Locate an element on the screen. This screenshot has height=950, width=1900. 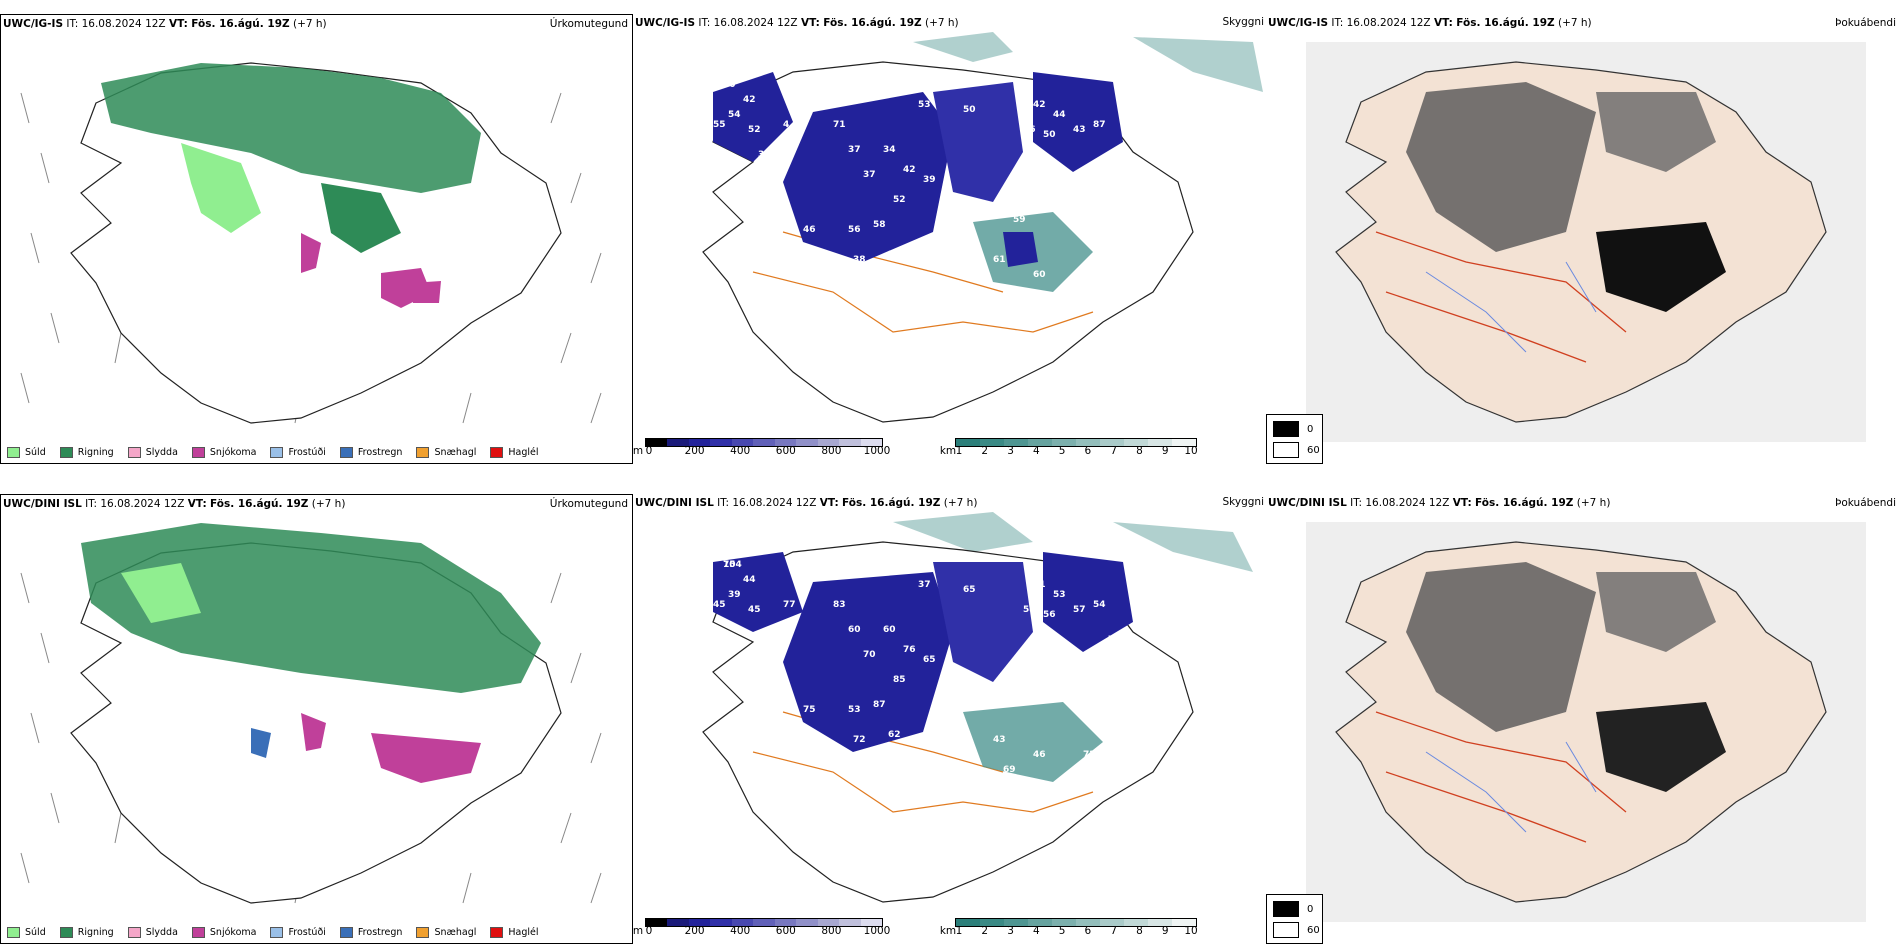
ceiling-value-label: 114 is located at coordinates (962, 220).